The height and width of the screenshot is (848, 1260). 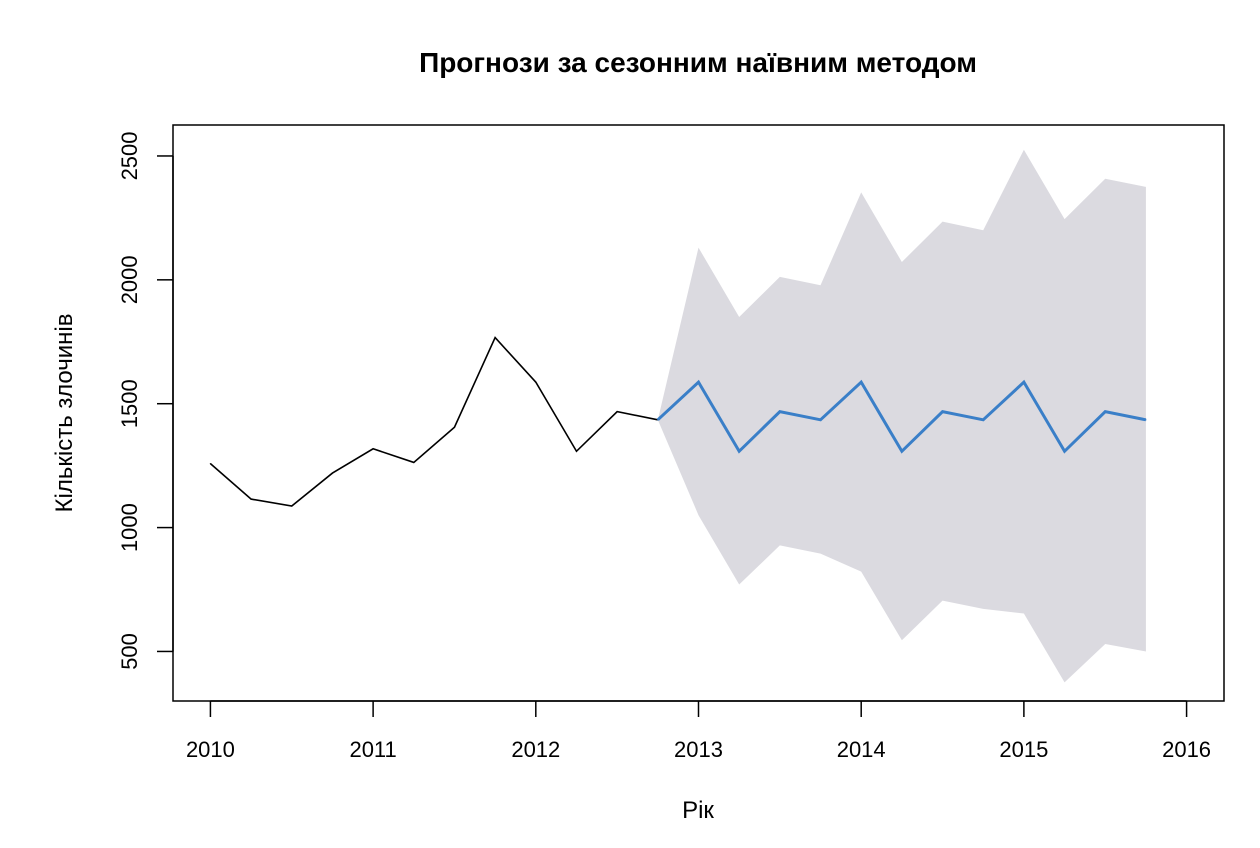 What do you see at coordinates (210, 749) in the screenshot?
I see `x-tick-label: 2010` at bounding box center [210, 749].